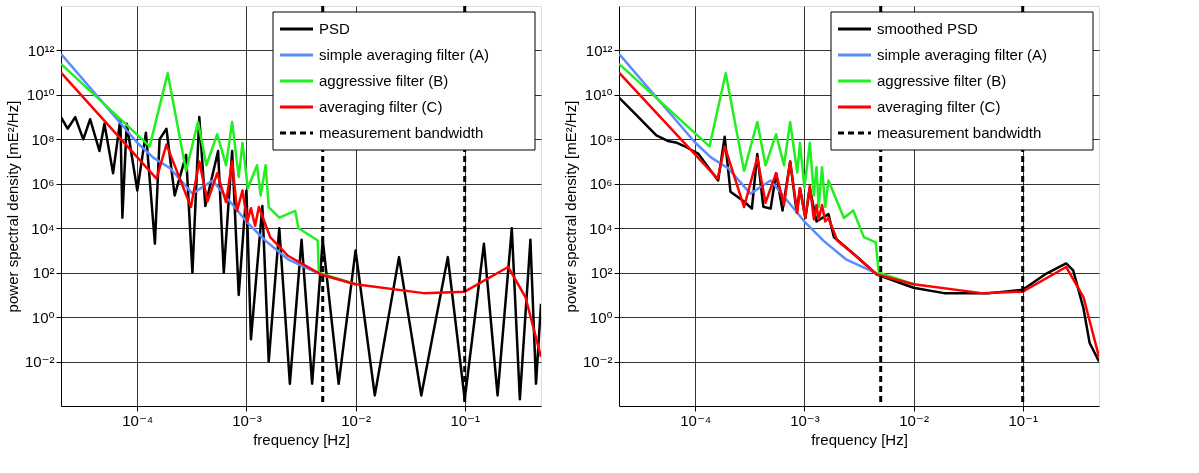  What do you see at coordinates (928, 28) in the screenshot?
I see `legend-label: smoothed PSD` at bounding box center [928, 28].